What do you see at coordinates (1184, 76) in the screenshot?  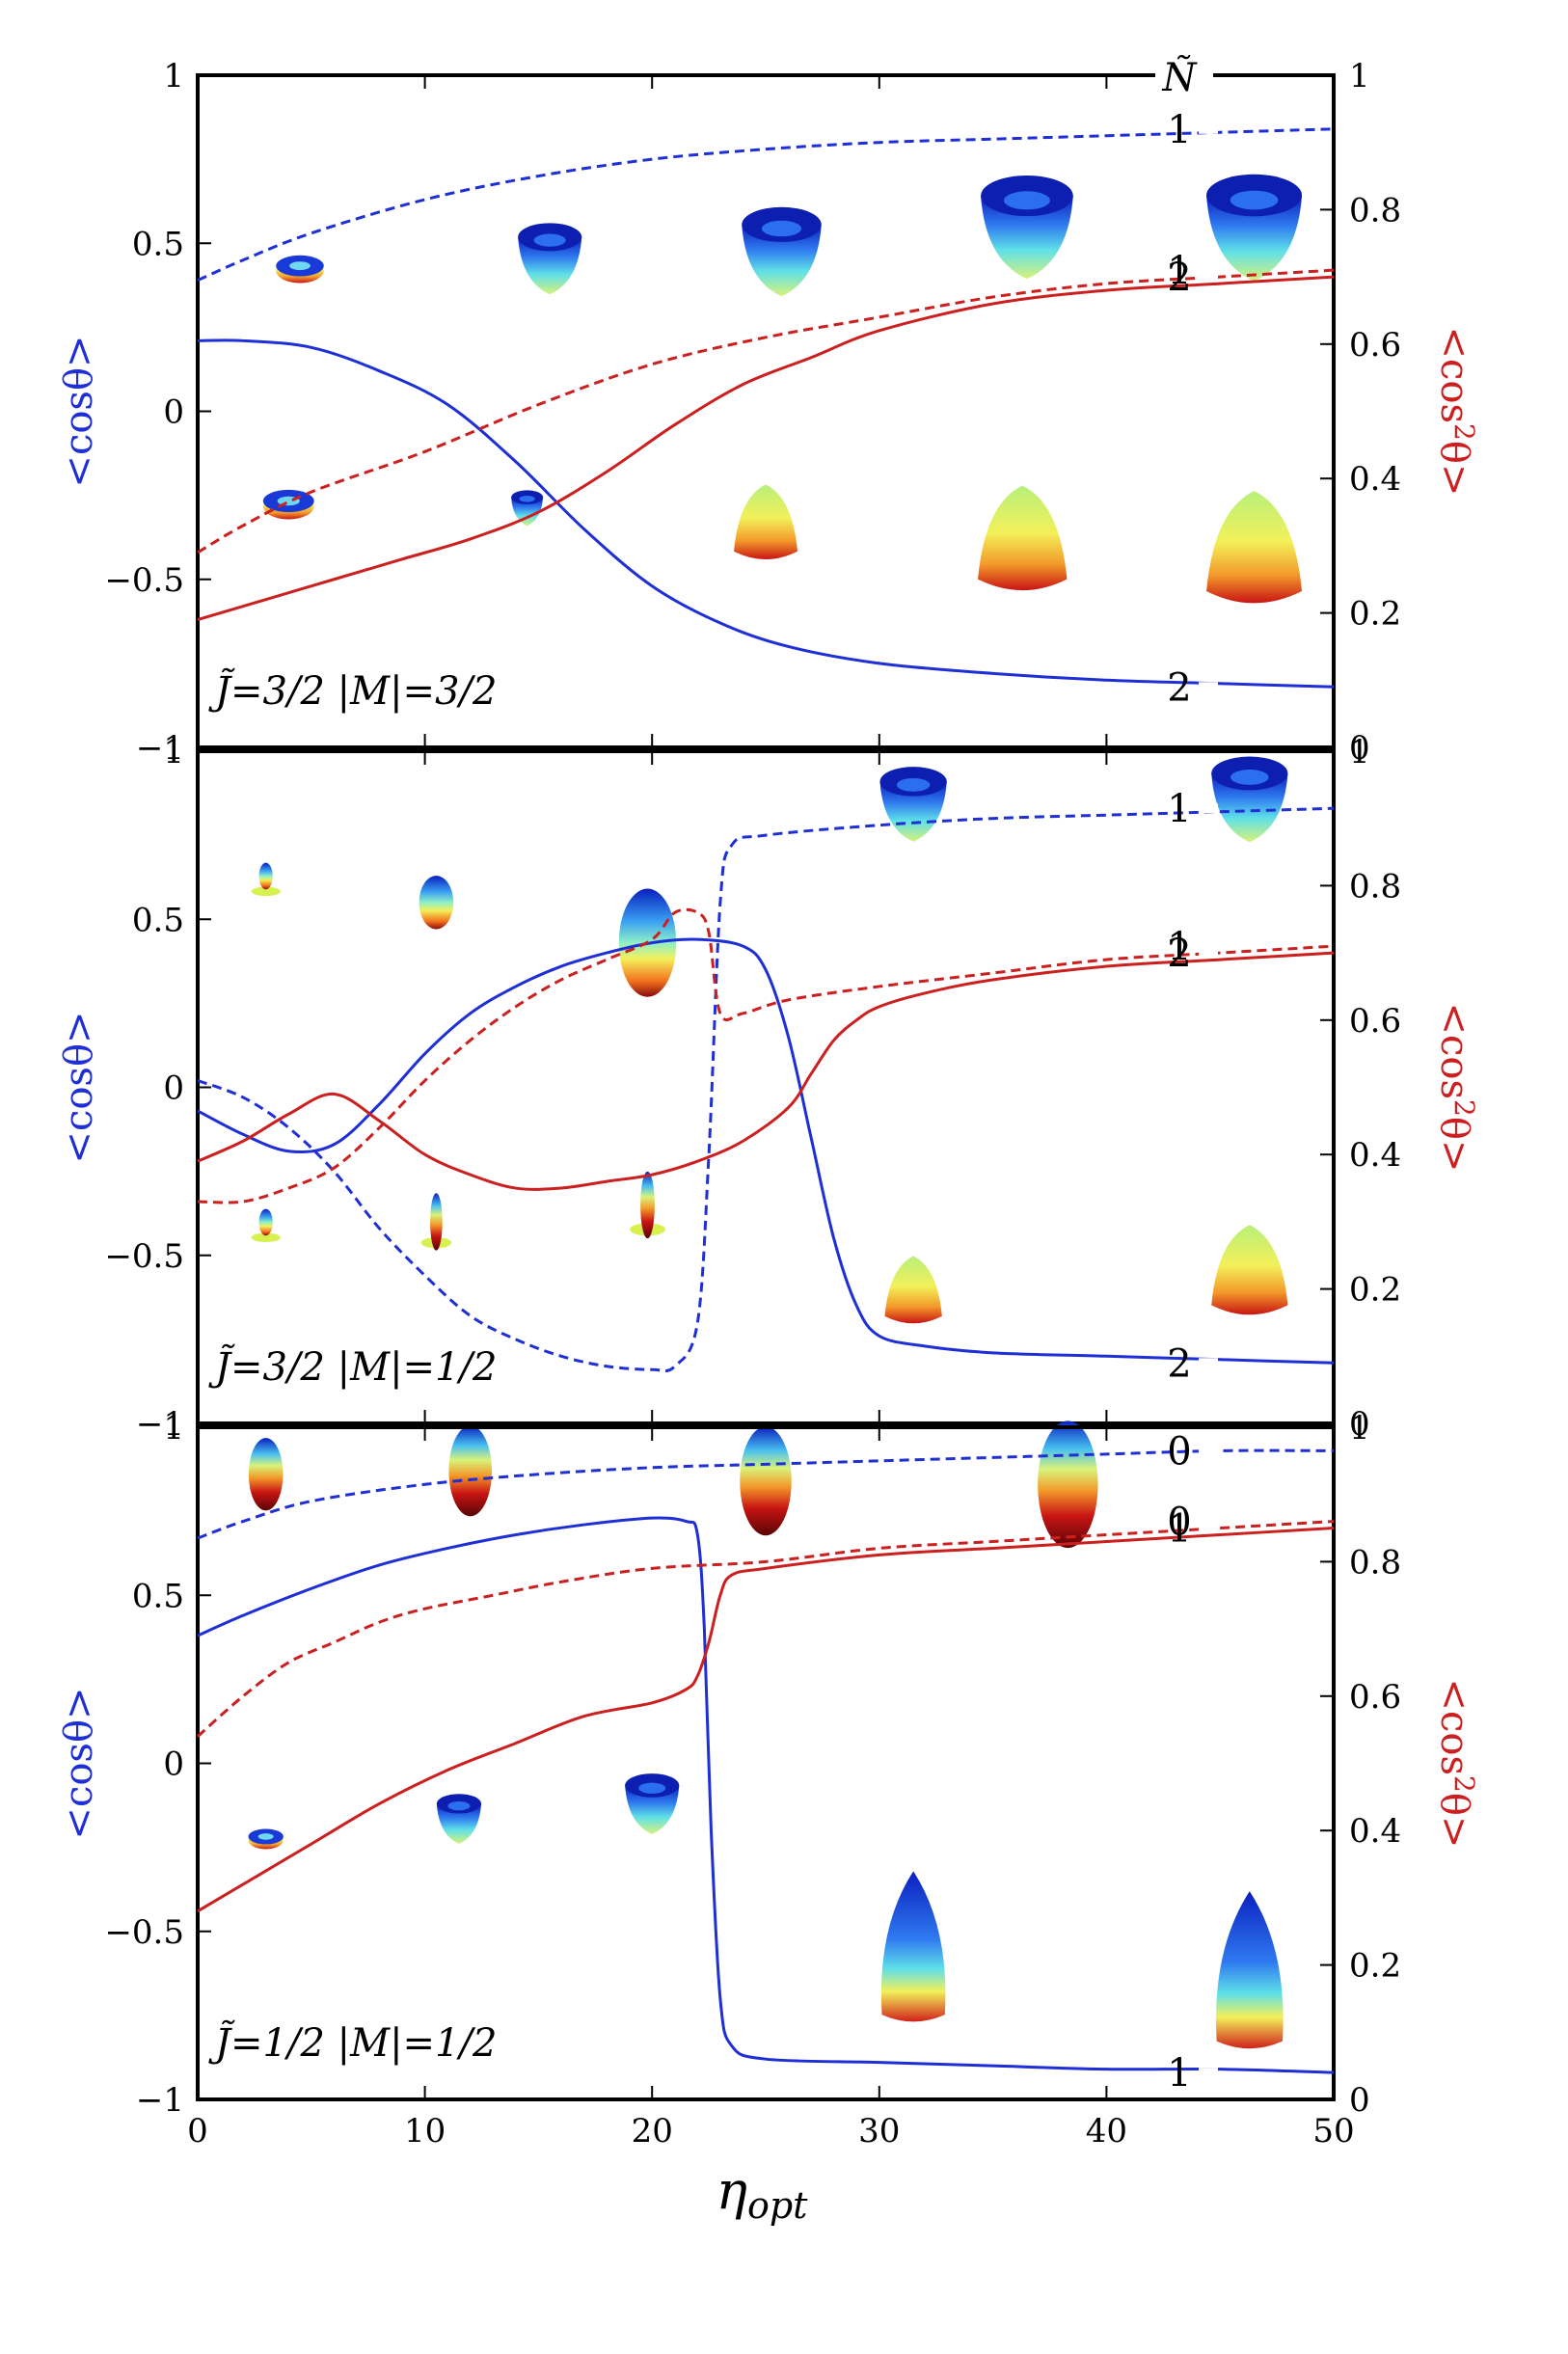 I see `legend-header-gap` at bounding box center [1184, 76].